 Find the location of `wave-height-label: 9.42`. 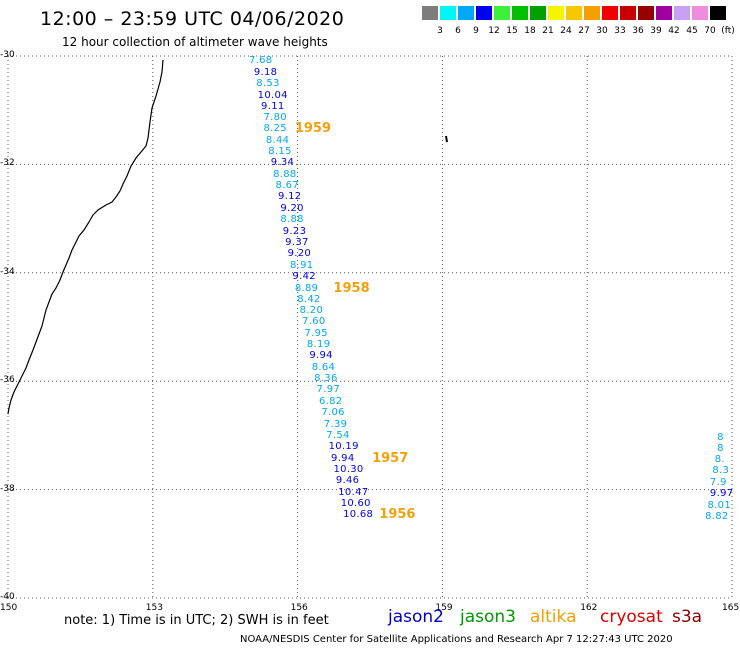

wave-height-label: 9.42 is located at coordinates (304, 277).